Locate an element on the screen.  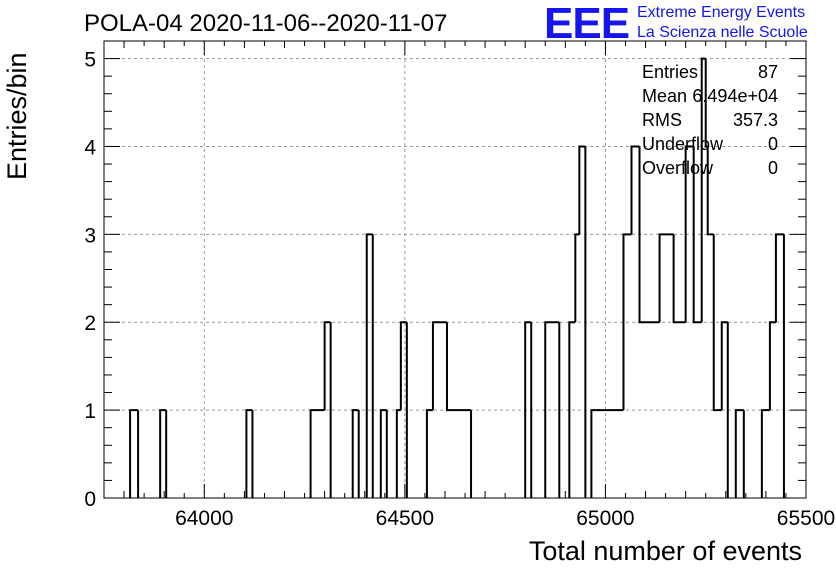
stat-row-mean: Mean 6.494e+04 is located at coordinates (710, 96).